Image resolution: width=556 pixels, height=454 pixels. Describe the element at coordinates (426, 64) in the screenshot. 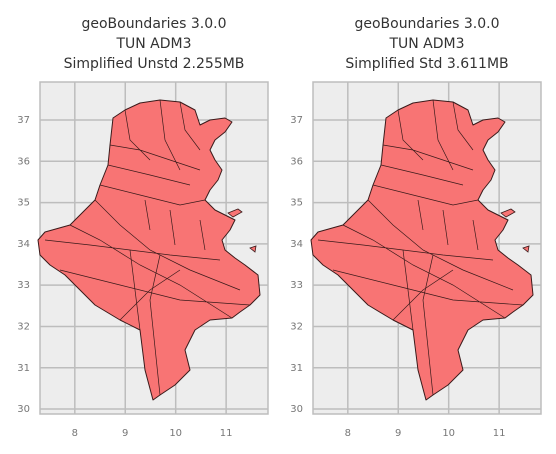

I see `panel-title: Simplified Std 3.611MB` at that location.